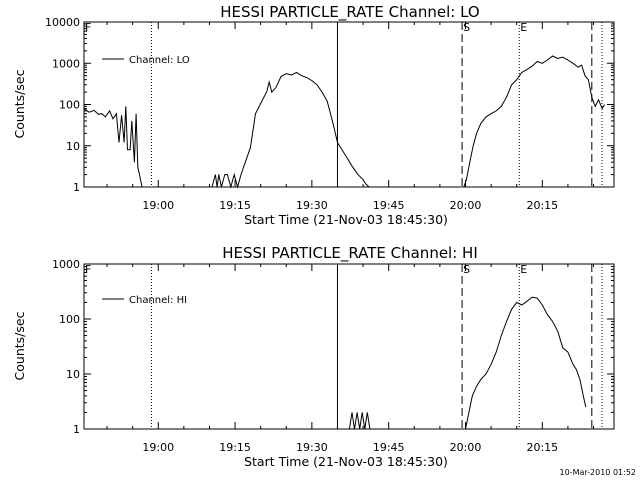 Image resolution: width=640 pixels, height=480 pixels. Describe the element at coordinates (69, 105) in the screenshot. I see `lo-y-tick-label: 100` at that location.